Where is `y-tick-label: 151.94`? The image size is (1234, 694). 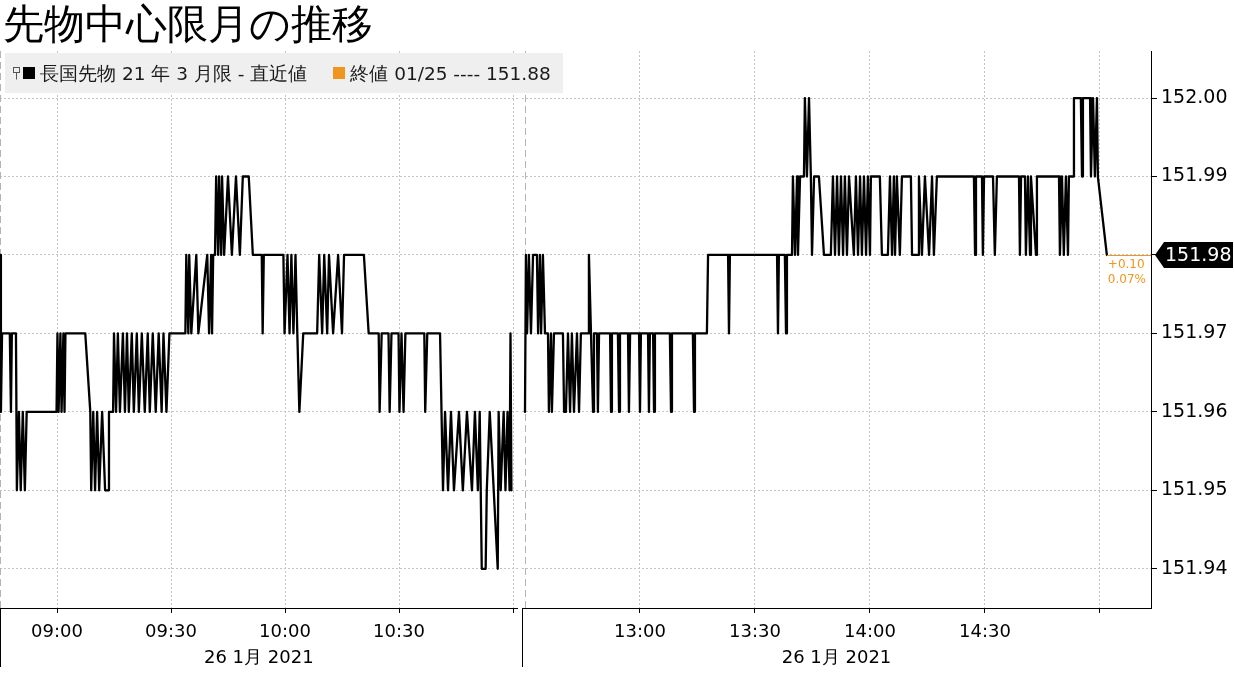 y-tick-label: 151.94 is located at coordinates (1194, 566).